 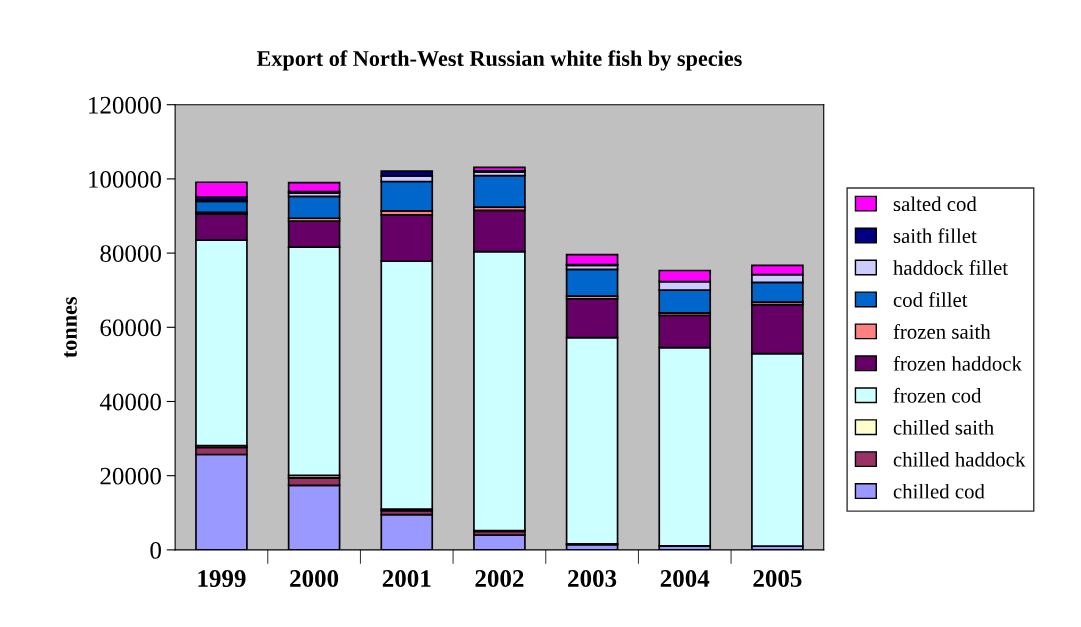 What do you see at coordinates (957, 363) in the screenshot?
I see `legend-label: frozen haddock` at bounding box center [957, 363].